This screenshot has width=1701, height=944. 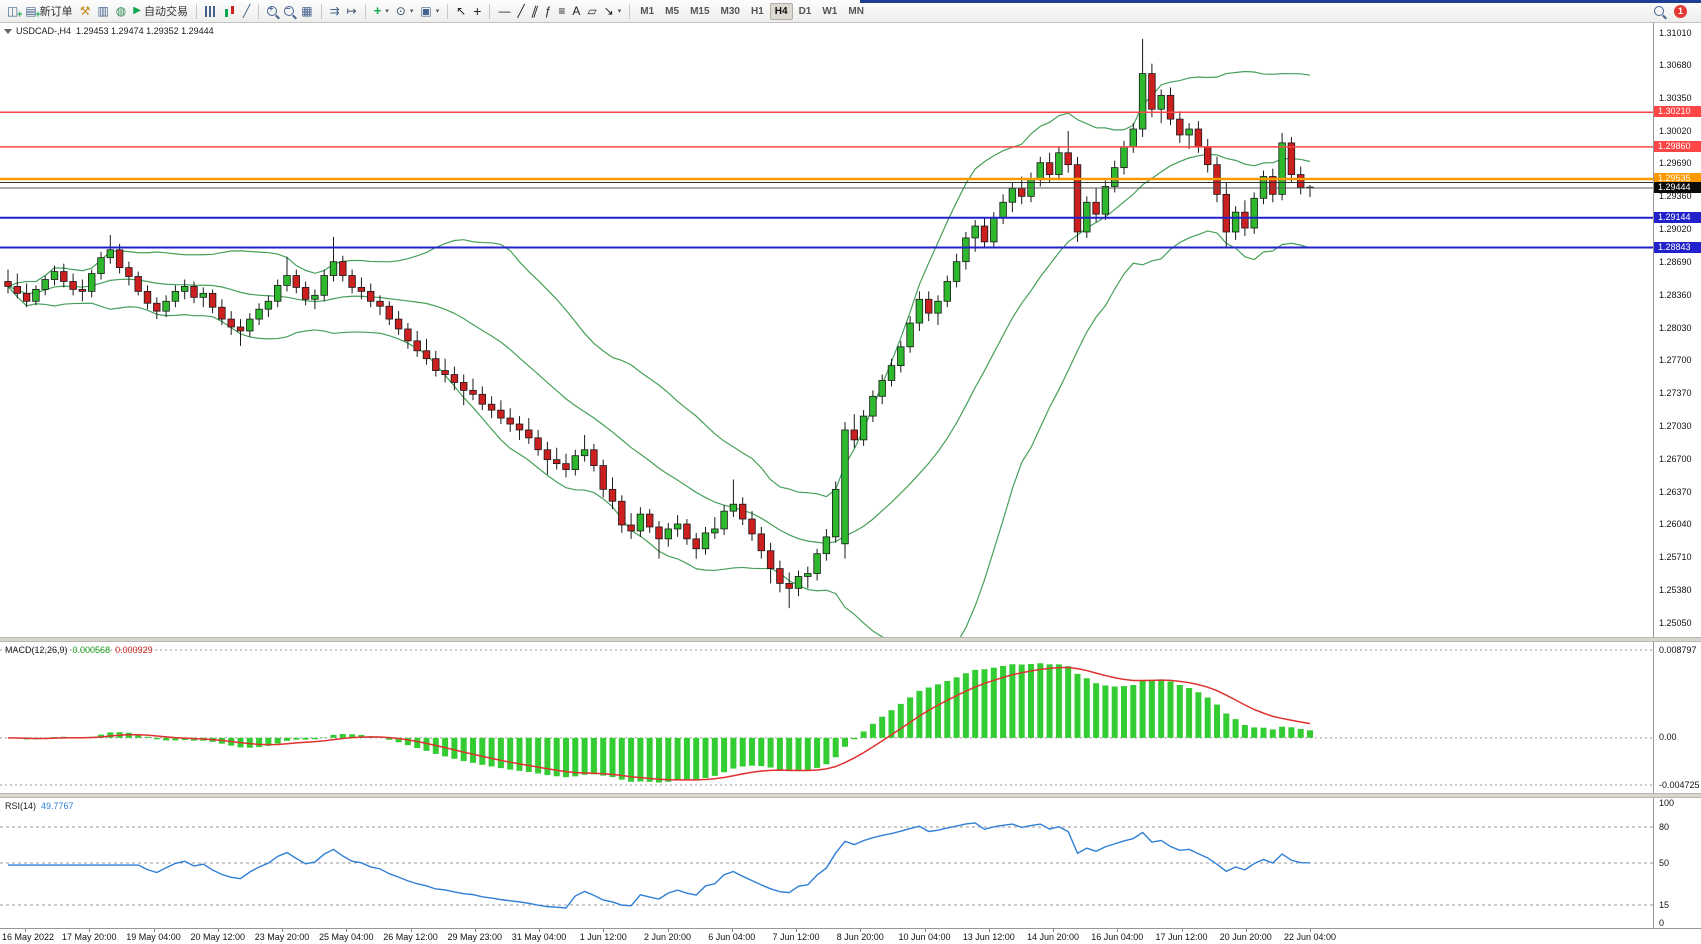 I want to click on timeframe-w1-button: W1, so click(x=830, y=11).